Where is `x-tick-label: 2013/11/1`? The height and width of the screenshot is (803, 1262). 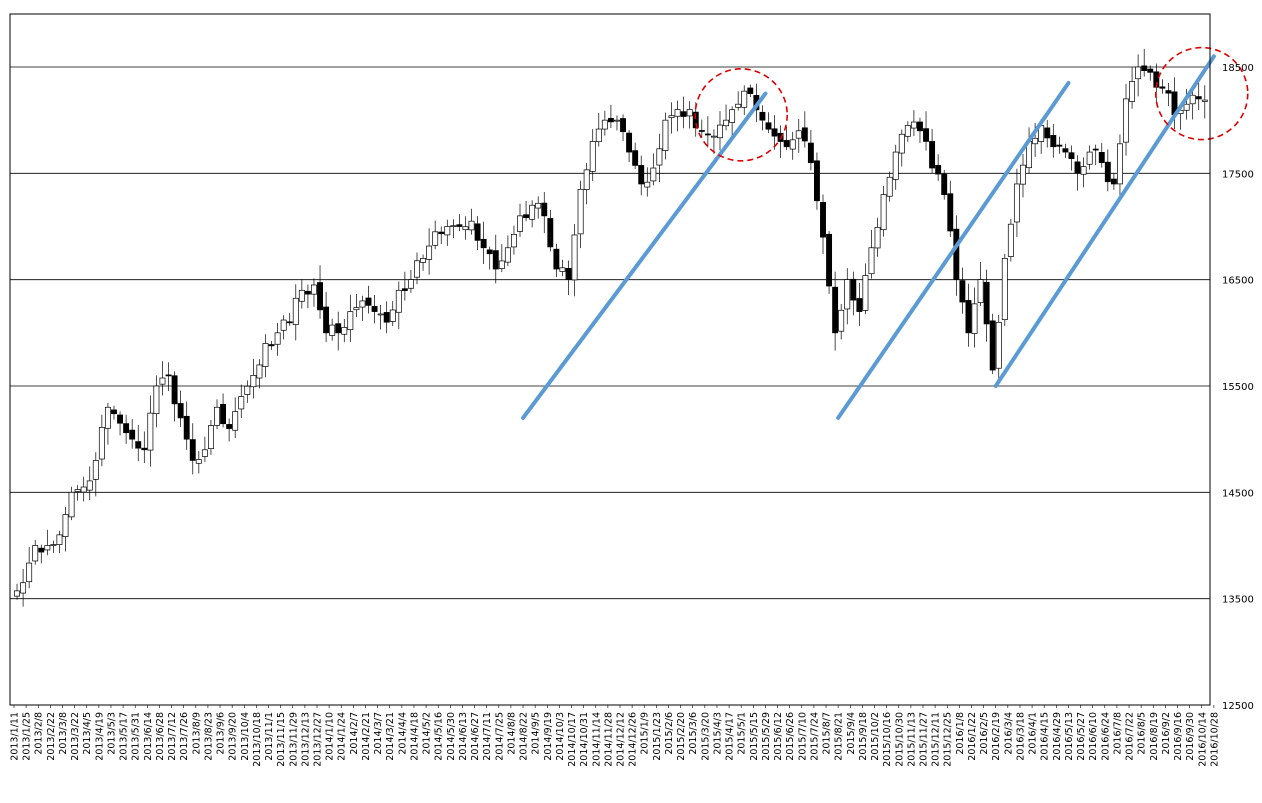
x-tick-label: 2013/11/1 is located at coordinates (269, 736).